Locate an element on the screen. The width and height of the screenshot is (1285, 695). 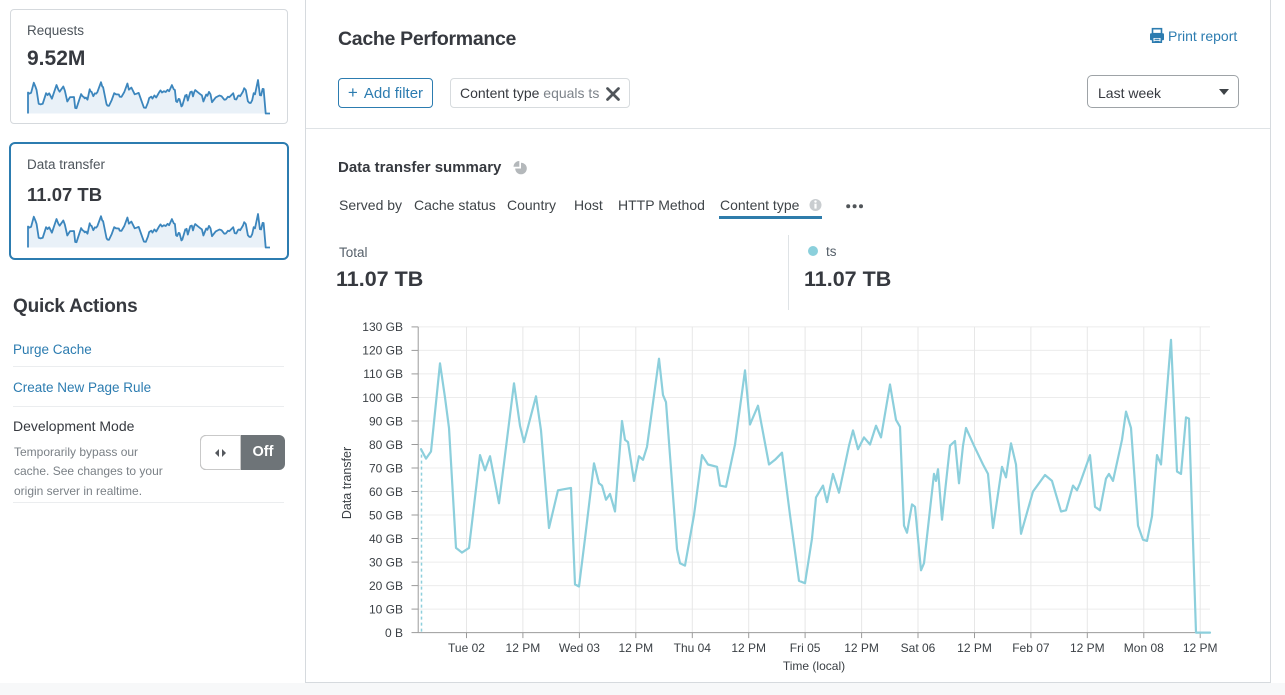
svg-text: Fri 05 is located at coordinates (805, 648).